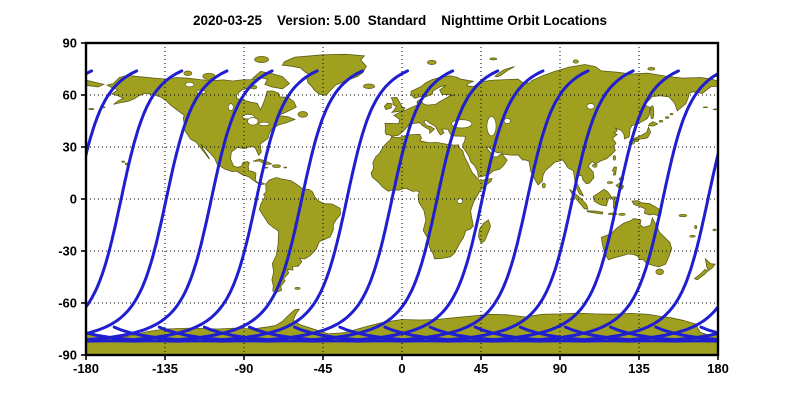 This screenshot has height=400, width=800. Describe the element at coordinates (595, 212) in the screenshot. I see `landmass-java` at that location.